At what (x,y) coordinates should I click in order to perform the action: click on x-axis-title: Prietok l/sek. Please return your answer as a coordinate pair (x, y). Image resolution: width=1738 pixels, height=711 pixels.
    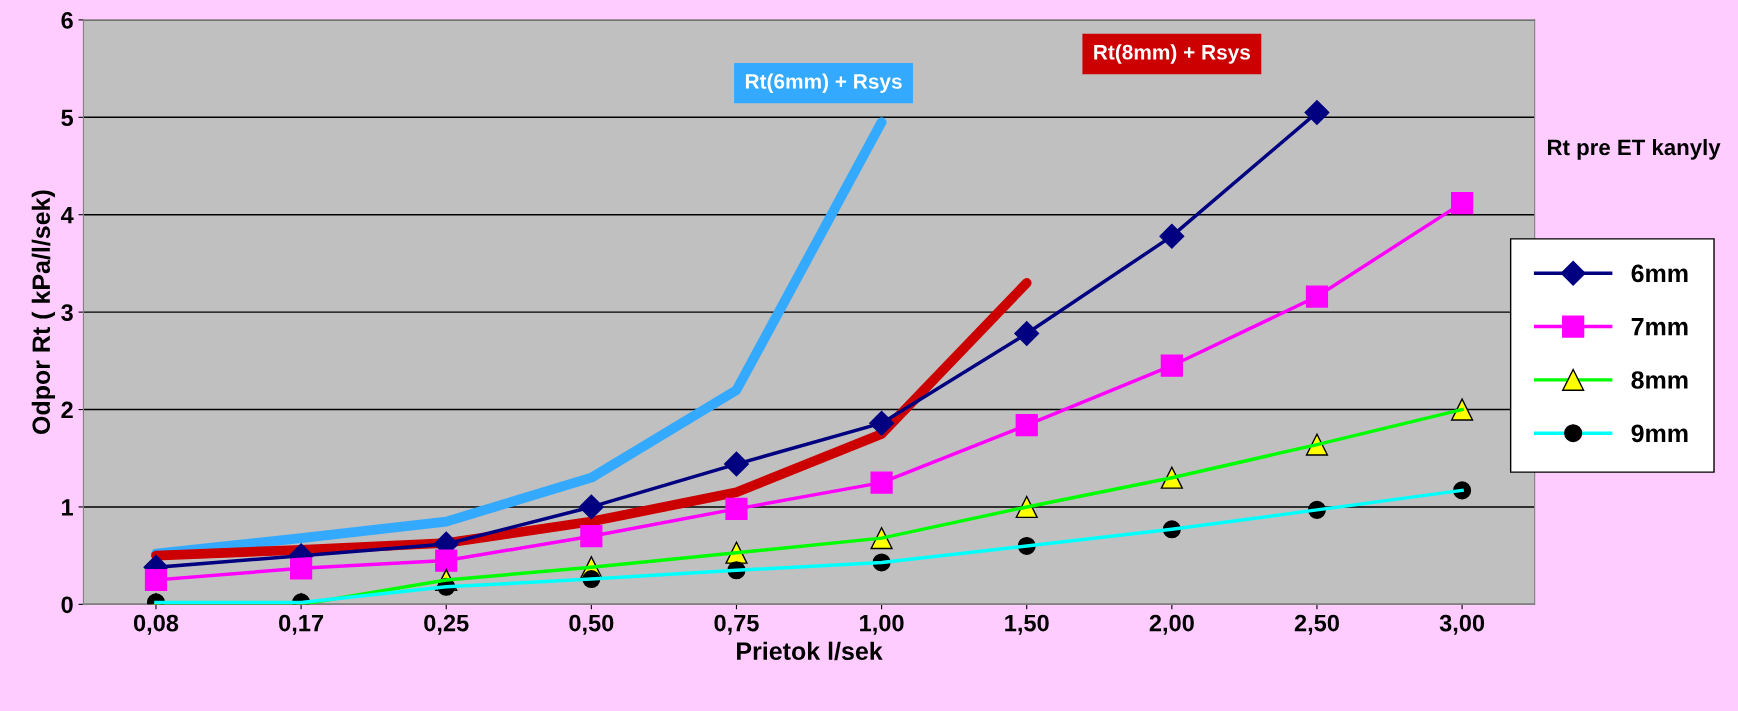
    Looking at the image, I should click on (810, 651).